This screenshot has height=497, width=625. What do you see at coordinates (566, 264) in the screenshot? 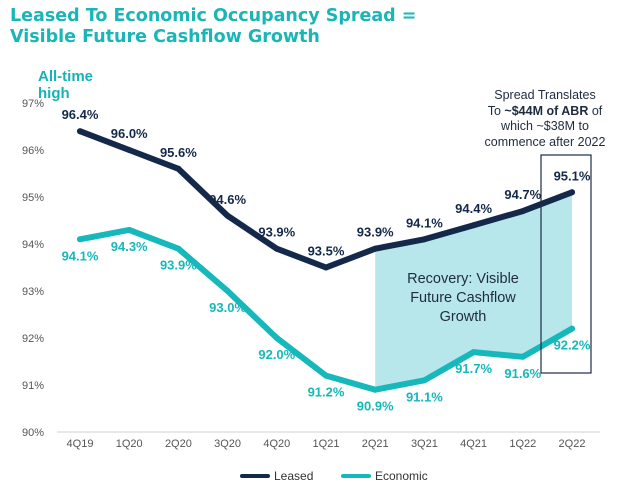
I see `highlight-box-2q22` at bounding box center [566, 264].